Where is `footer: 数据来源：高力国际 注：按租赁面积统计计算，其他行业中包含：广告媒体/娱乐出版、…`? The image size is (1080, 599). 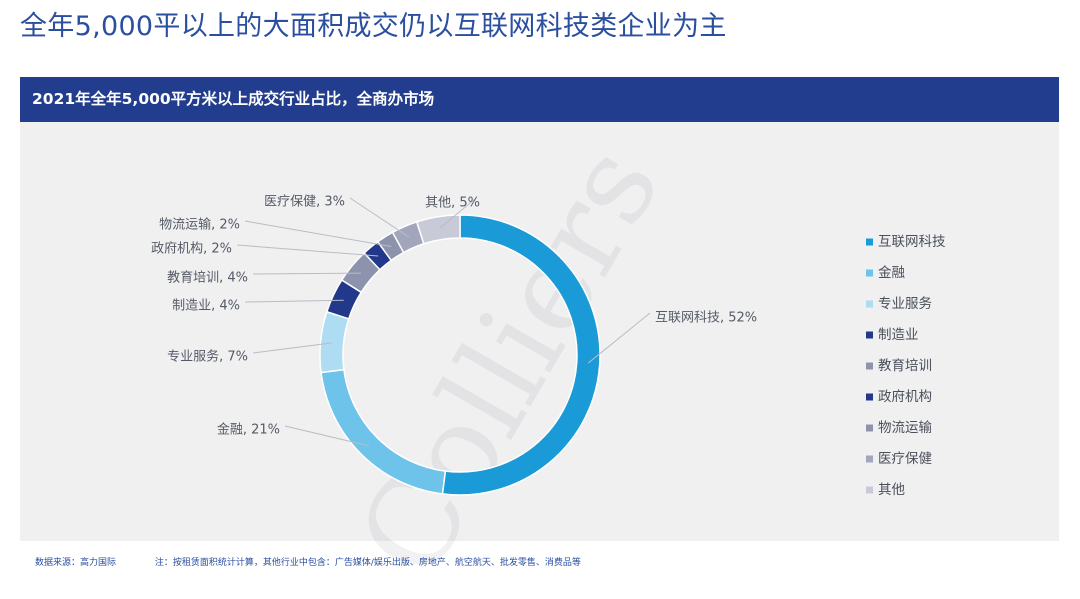
footer: 数据来源：高力国际 注：按租赁面积统计计算，其他行业中包含：广告媒体/娱乐出版、… is located at coordinates (326, 561).